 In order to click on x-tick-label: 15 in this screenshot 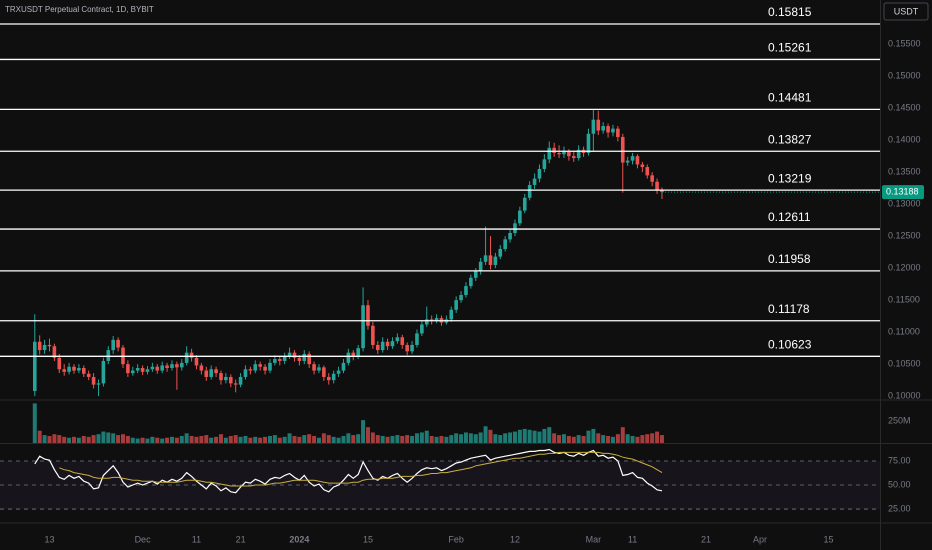, I will do `click(368, 539)`.